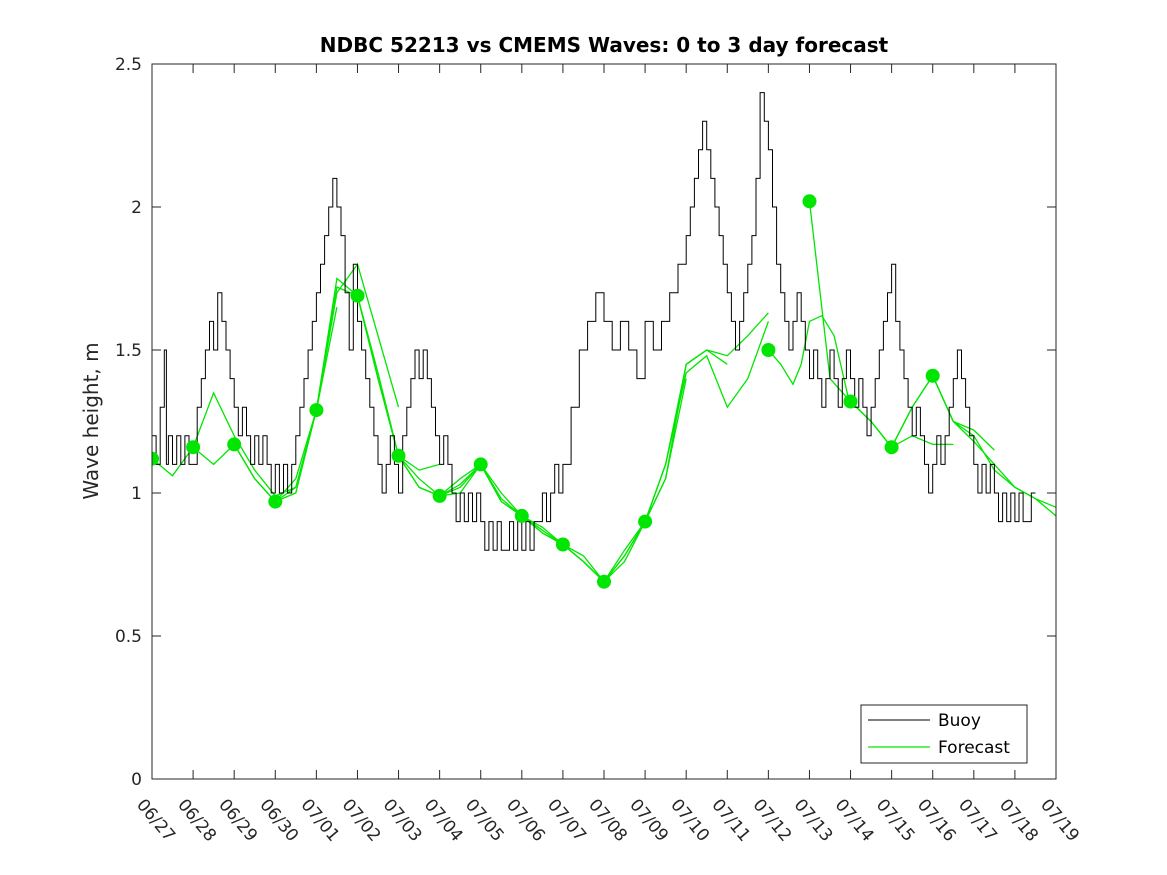 This screenshot has height=875, width=1167. I want to click on legend-box, so click(944, 734).